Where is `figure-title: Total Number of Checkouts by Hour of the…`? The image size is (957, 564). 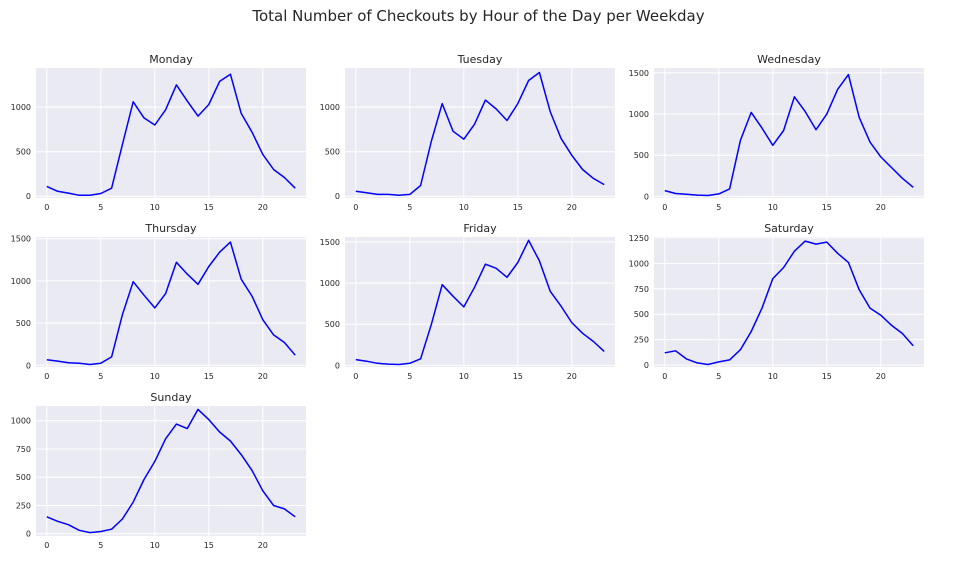 figure-title: Total Number of Checkouts by Hour of the… is located at coordinates (478, 16).